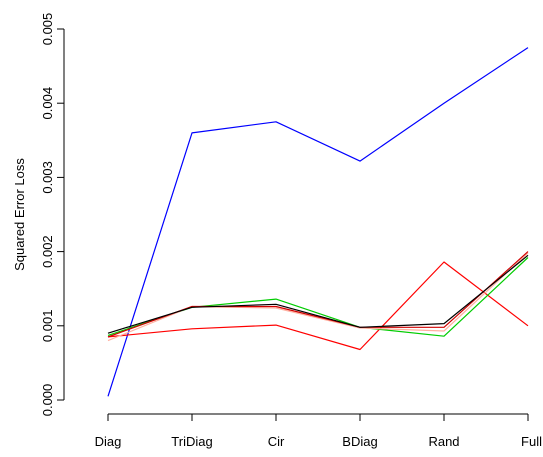 The width and height of the screenshot is (543, 457). What do you see at coordinates (191, 441) in the screenshot?
I see `x-tick-label: TriDiag` at bounding box center [191, 441].